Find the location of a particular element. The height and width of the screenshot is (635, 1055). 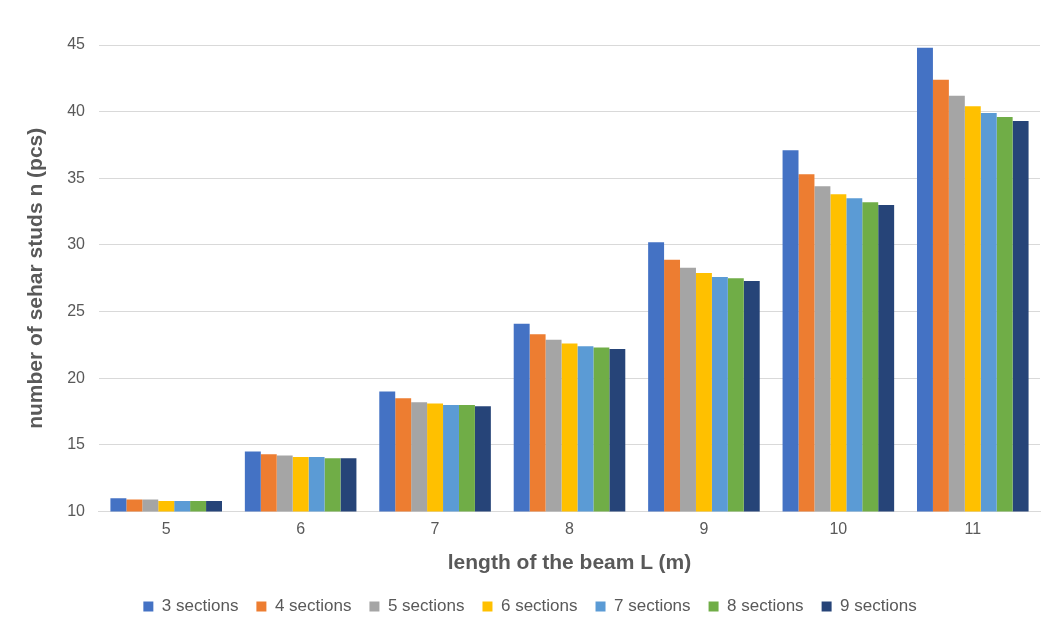

y-tick-label: 30 is located at coordinates (76, 244).